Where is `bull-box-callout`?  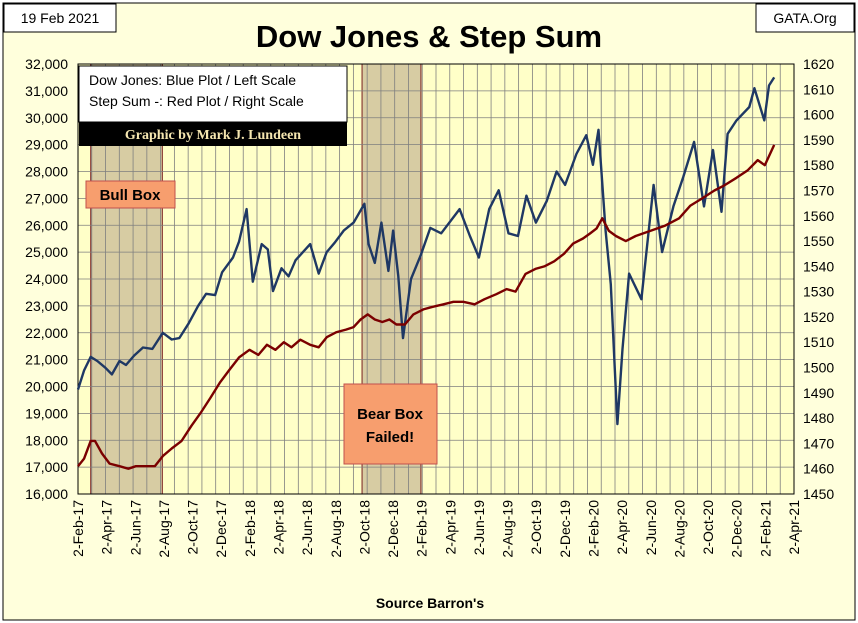
bull-box-callout is located at coordinates (130, 194).